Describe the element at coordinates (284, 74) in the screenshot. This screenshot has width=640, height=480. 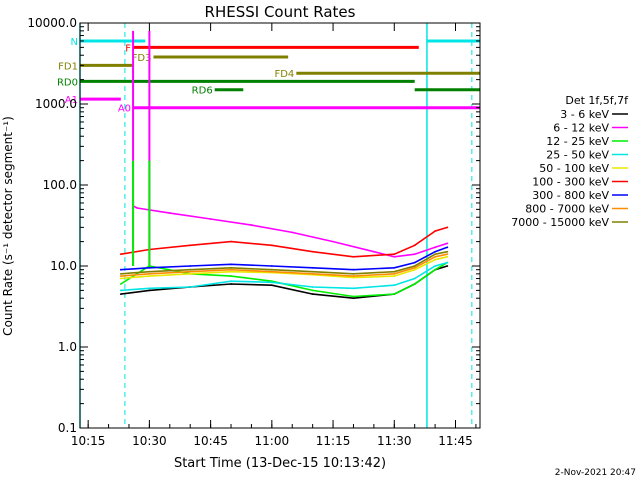
I see `flag-label-fd4: FD4` at that location.